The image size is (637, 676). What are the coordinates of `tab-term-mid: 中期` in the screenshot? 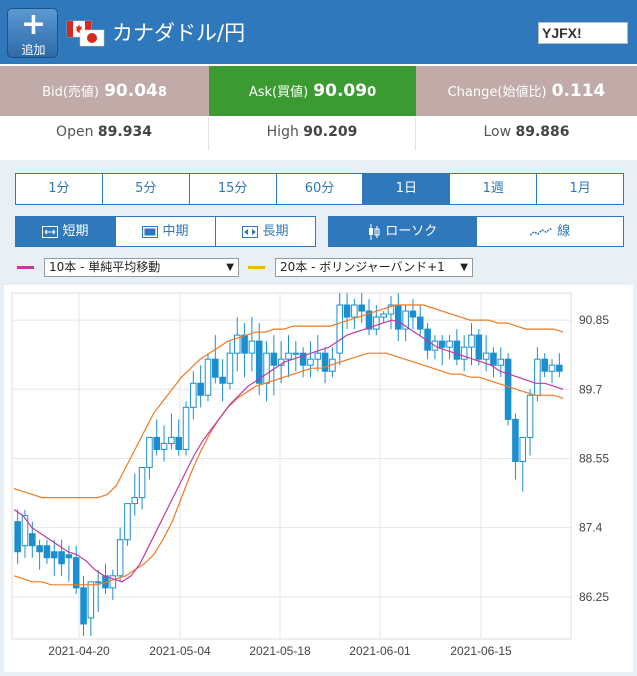 It's located at (166, 231).